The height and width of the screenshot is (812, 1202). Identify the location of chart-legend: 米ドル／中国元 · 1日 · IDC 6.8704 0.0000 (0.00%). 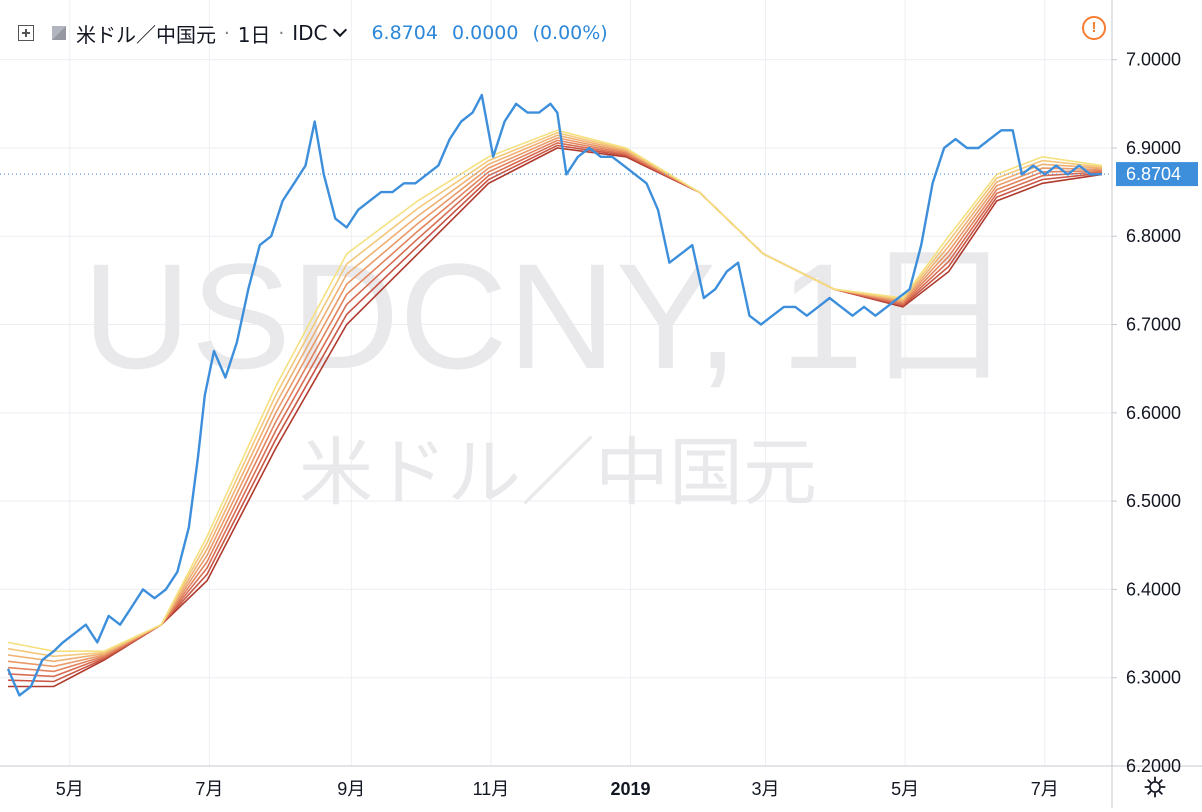
(317, 33).